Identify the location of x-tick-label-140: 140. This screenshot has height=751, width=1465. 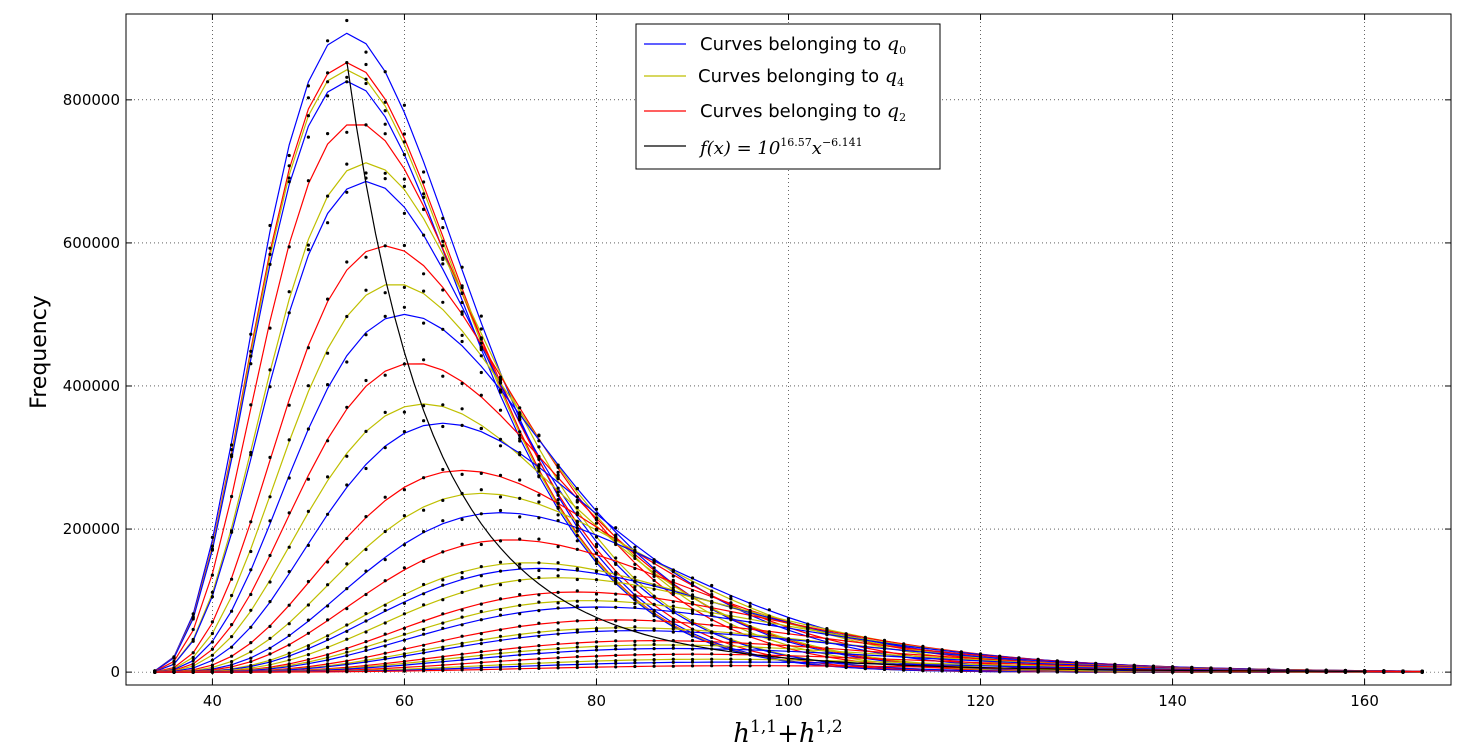
(1172, 701).